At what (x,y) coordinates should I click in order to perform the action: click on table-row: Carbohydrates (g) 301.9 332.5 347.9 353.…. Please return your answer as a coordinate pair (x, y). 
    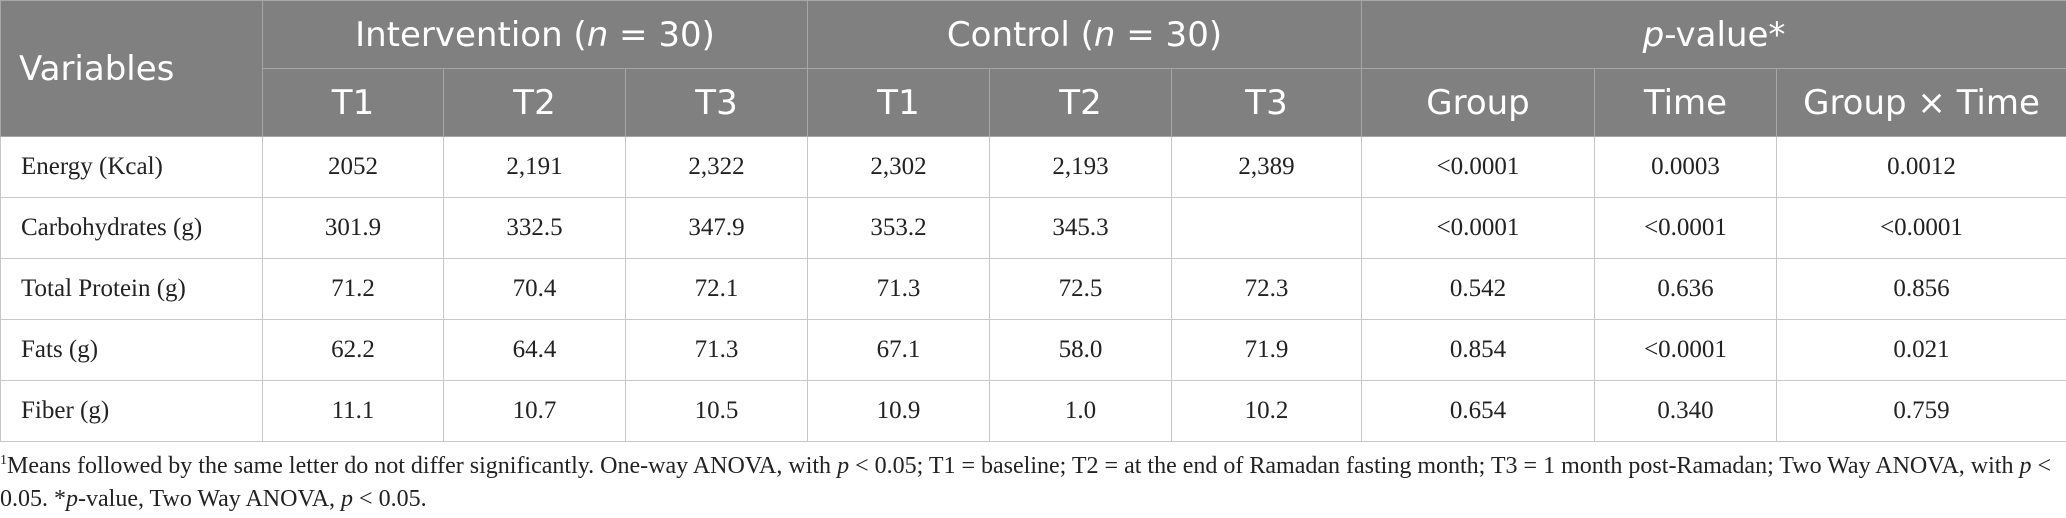
    Looking at the image, I should click on (1033, 228).